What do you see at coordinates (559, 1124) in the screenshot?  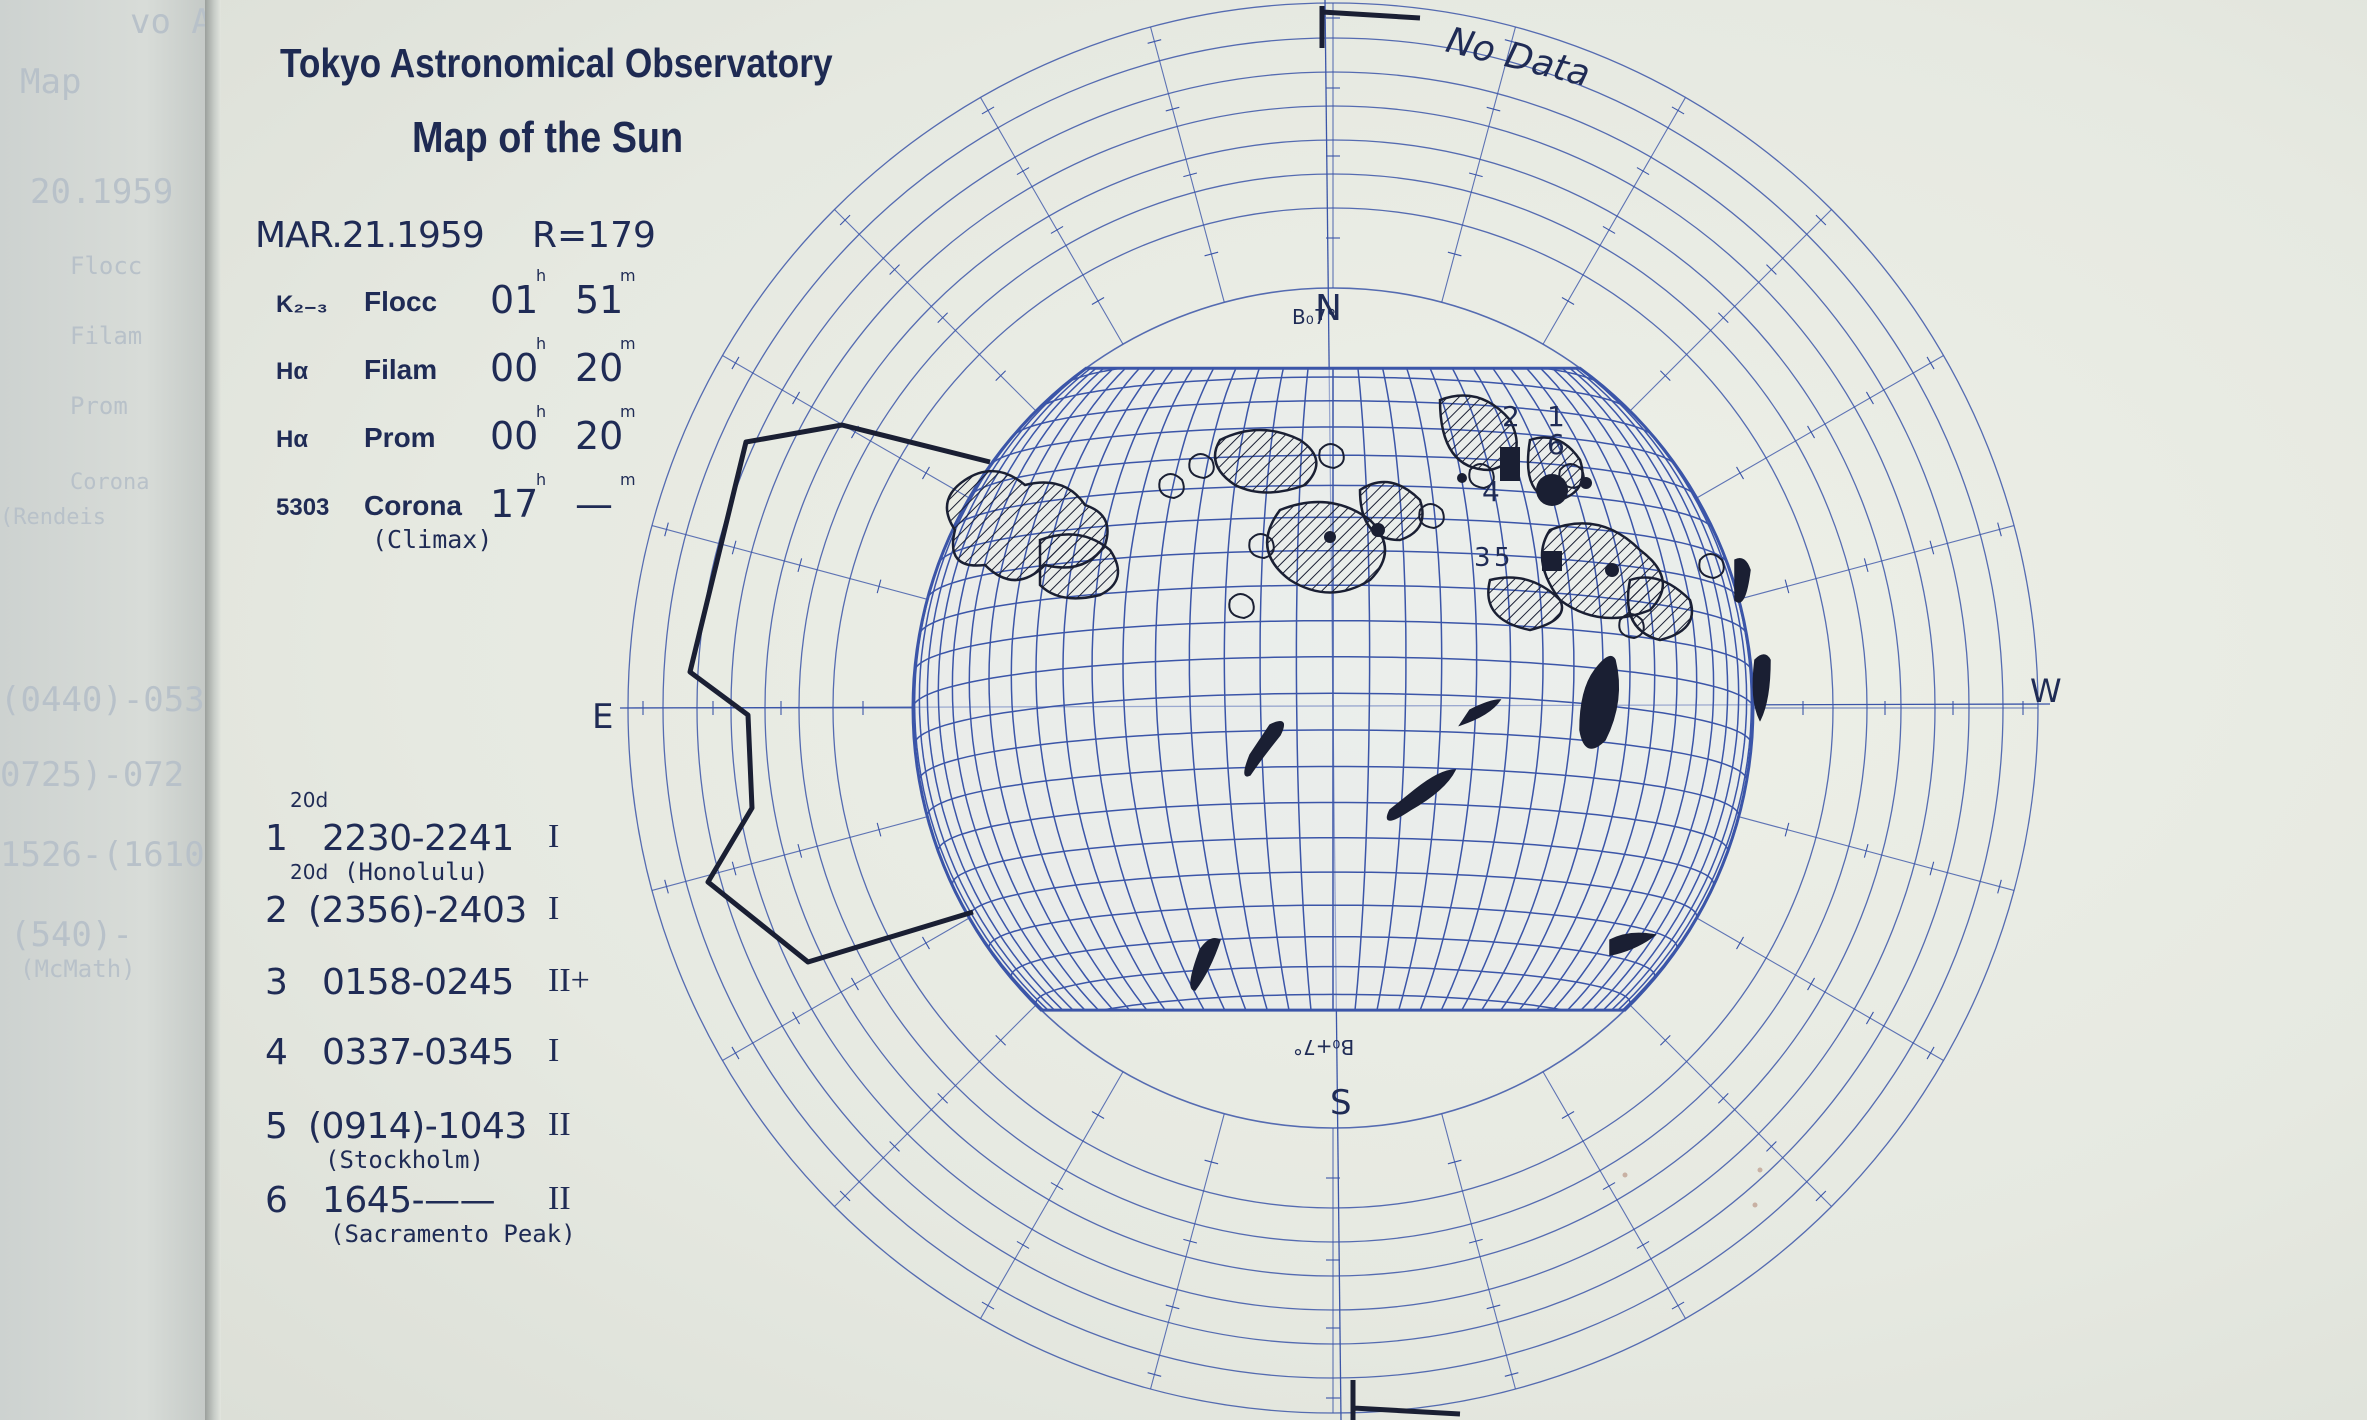 I see `flare-importance: II` at bounding box center [559, 1124].